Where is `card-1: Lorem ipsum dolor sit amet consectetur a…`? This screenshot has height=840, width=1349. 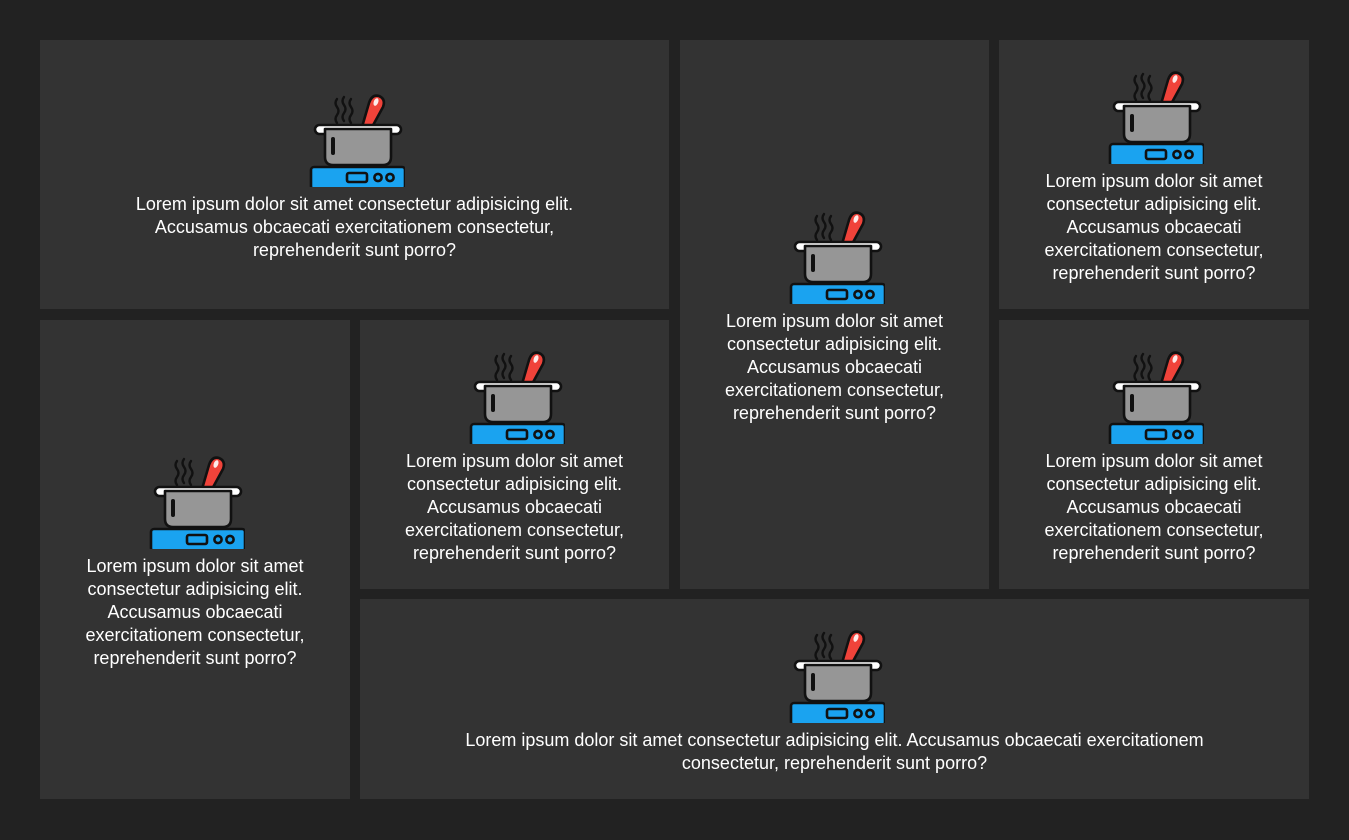
card-1: Lorem ipsum dolor sit amet consectetur a… is located at coordinates (354, 174).